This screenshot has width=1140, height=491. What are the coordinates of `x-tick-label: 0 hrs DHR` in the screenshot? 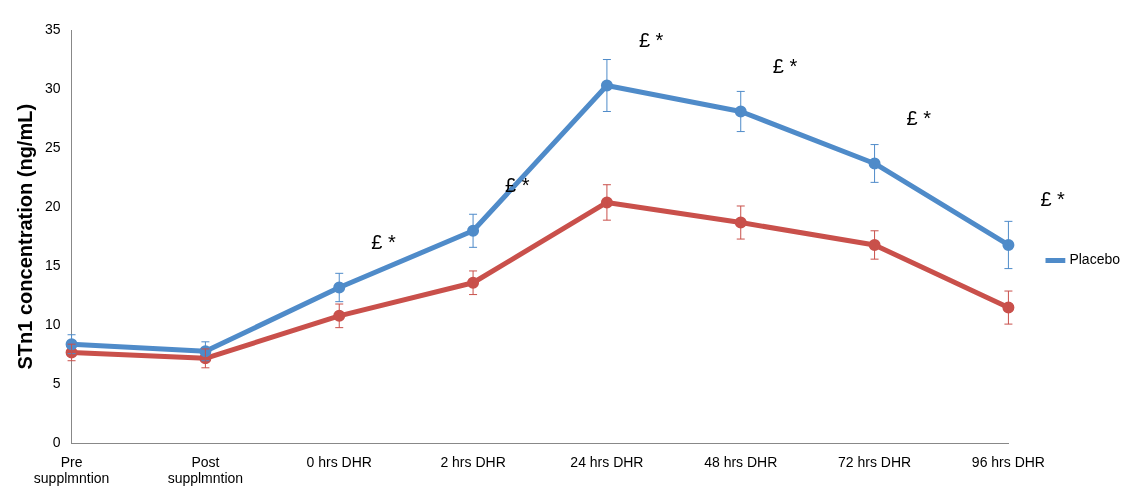 It's located at (339, 461).